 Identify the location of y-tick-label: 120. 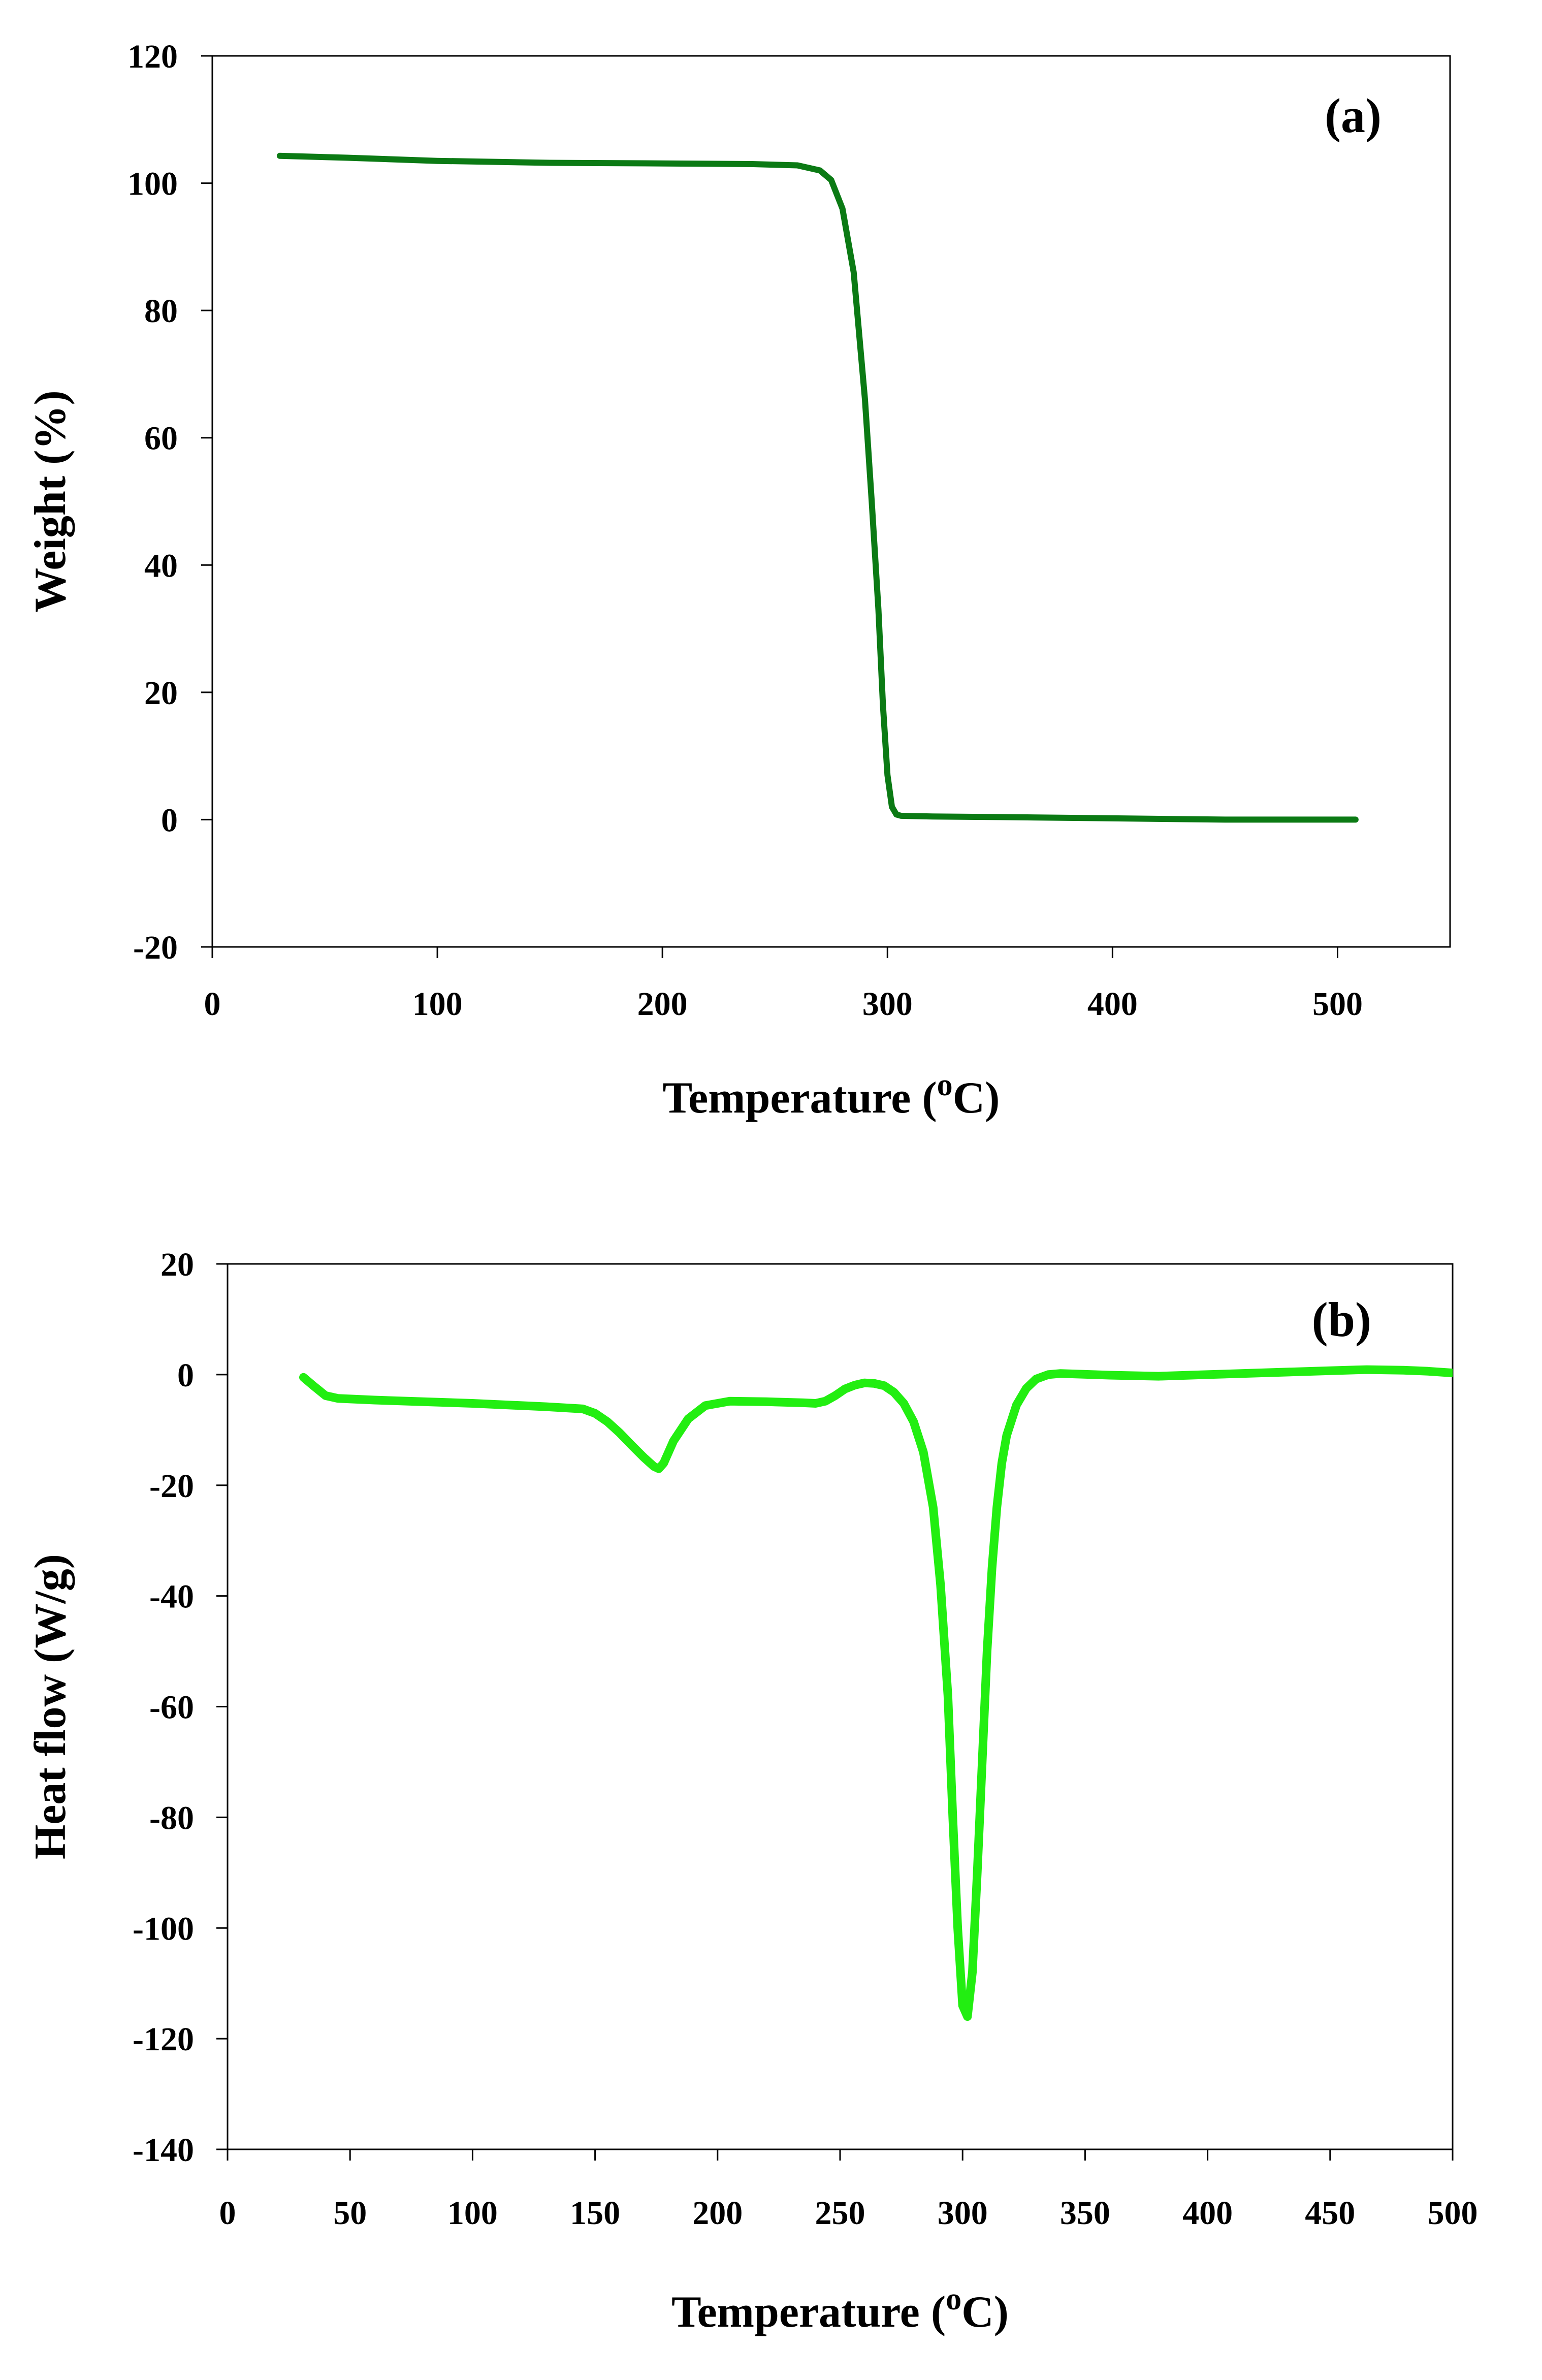
(152, 56).